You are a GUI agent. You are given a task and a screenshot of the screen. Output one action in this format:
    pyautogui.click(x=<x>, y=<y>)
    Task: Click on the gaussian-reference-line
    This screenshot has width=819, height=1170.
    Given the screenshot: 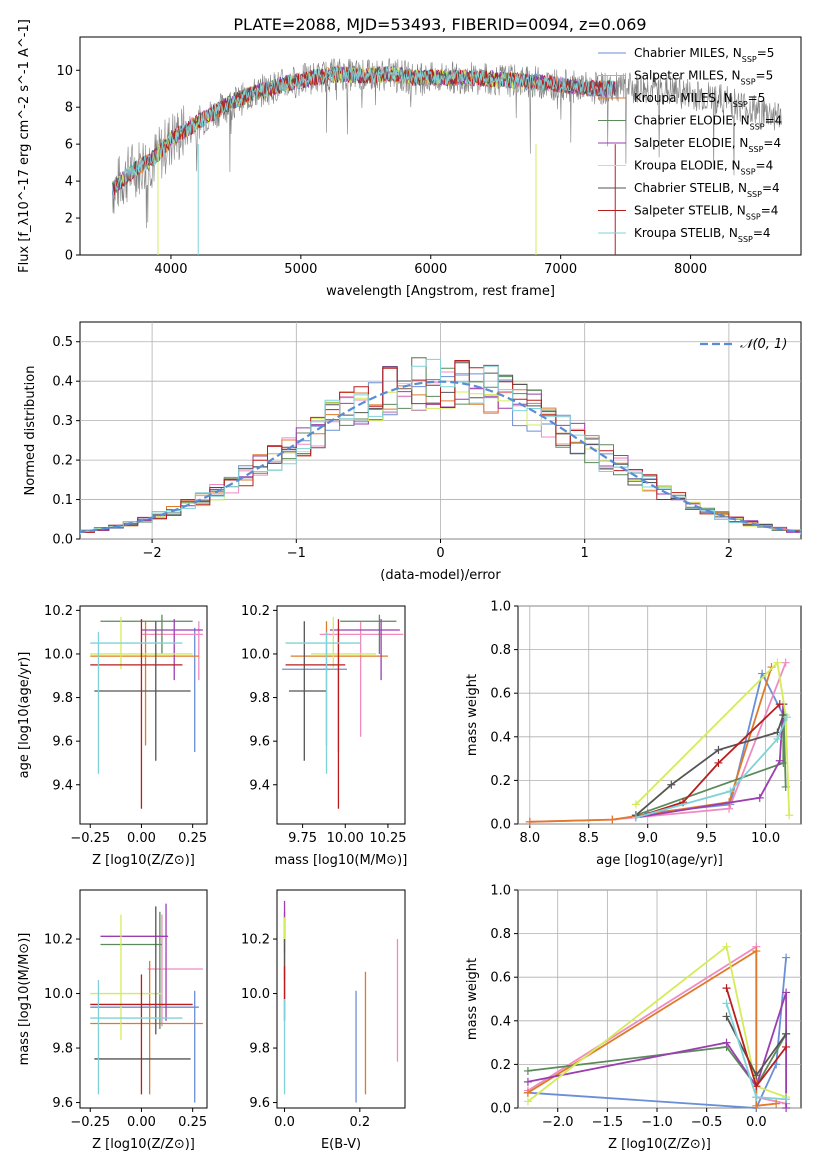 What is the action you would take?
    pyautogui.click(x=440, y=457)
    